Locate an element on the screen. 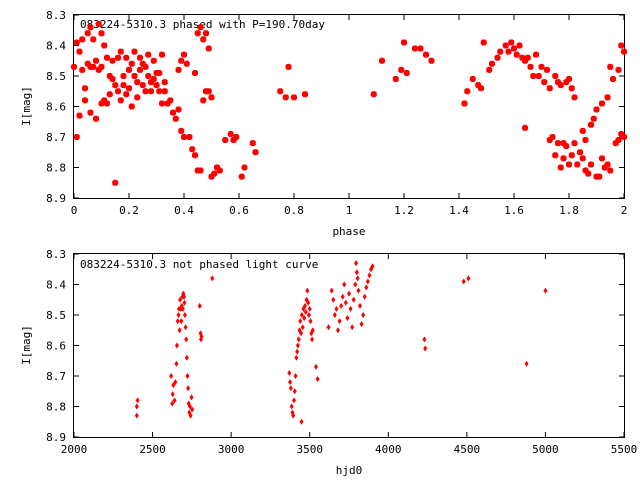 This screenshot has width=640, height=480. y-tick-label: 8.4 is located at coordinates (56, 285).